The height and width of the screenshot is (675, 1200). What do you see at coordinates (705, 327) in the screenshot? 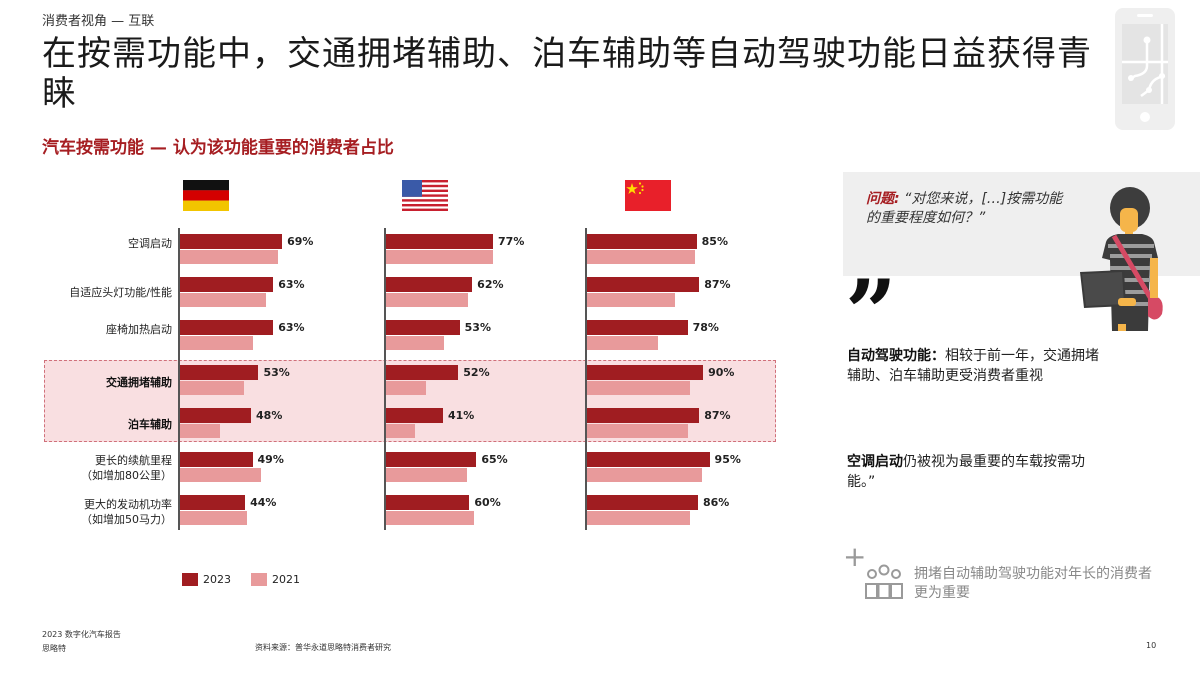
I see `china-value-label: 78%` at bounding box center [705, 327].